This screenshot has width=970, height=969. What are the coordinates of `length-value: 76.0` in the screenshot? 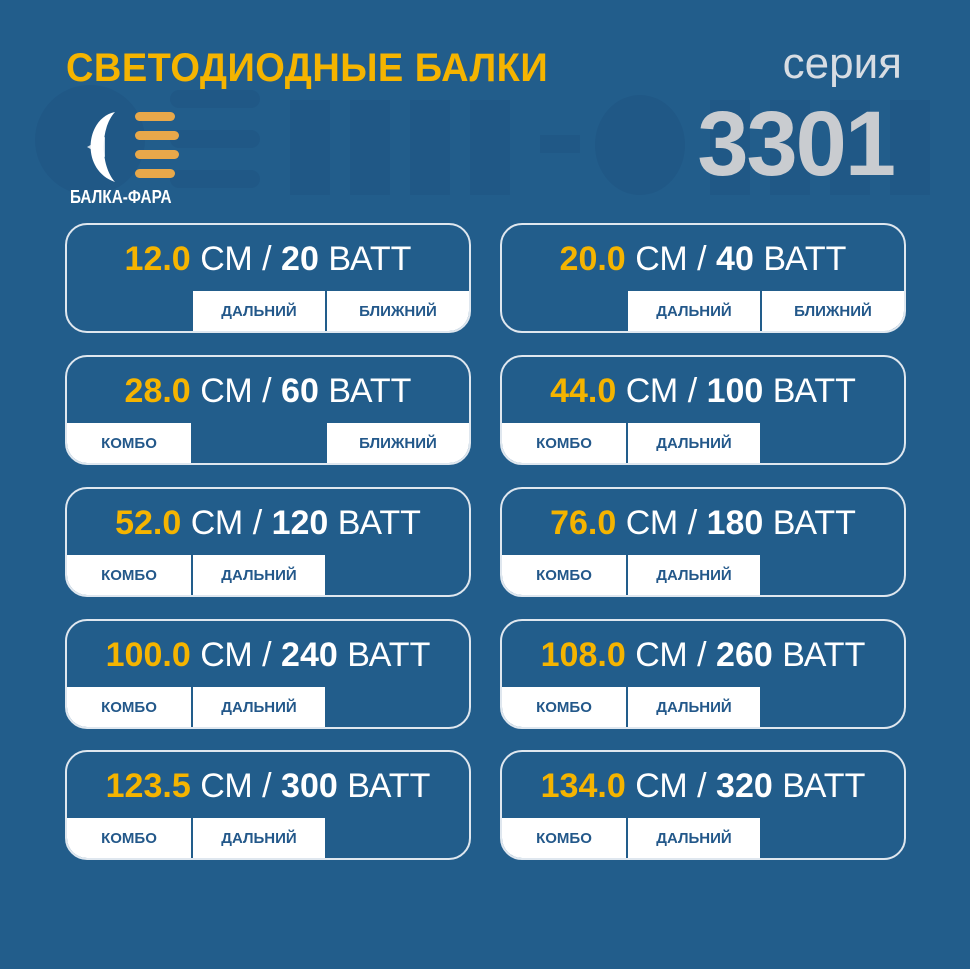 It's located at (583, 523).